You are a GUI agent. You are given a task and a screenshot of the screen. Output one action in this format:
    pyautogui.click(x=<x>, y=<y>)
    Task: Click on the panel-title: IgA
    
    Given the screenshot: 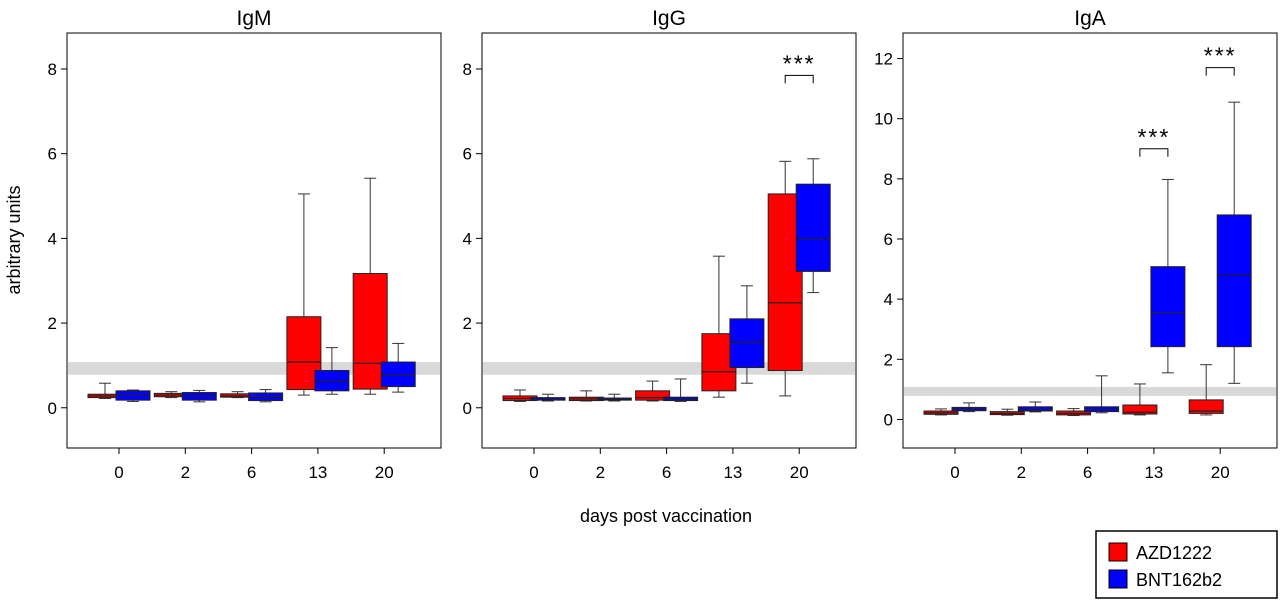 What is the action you would take?
    pyautogui.click(x=1090, y=18)
    